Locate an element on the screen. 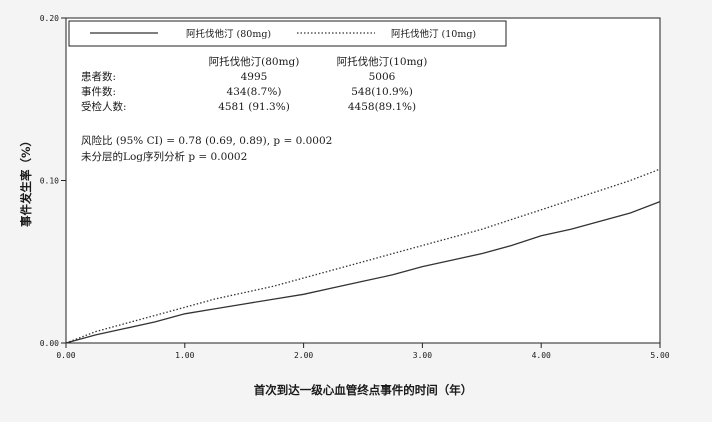 This screenshot has width=712, height=422. annotation-col-header-1: 阿托伐他汀(80mg) is located at coordinates (254, 61).